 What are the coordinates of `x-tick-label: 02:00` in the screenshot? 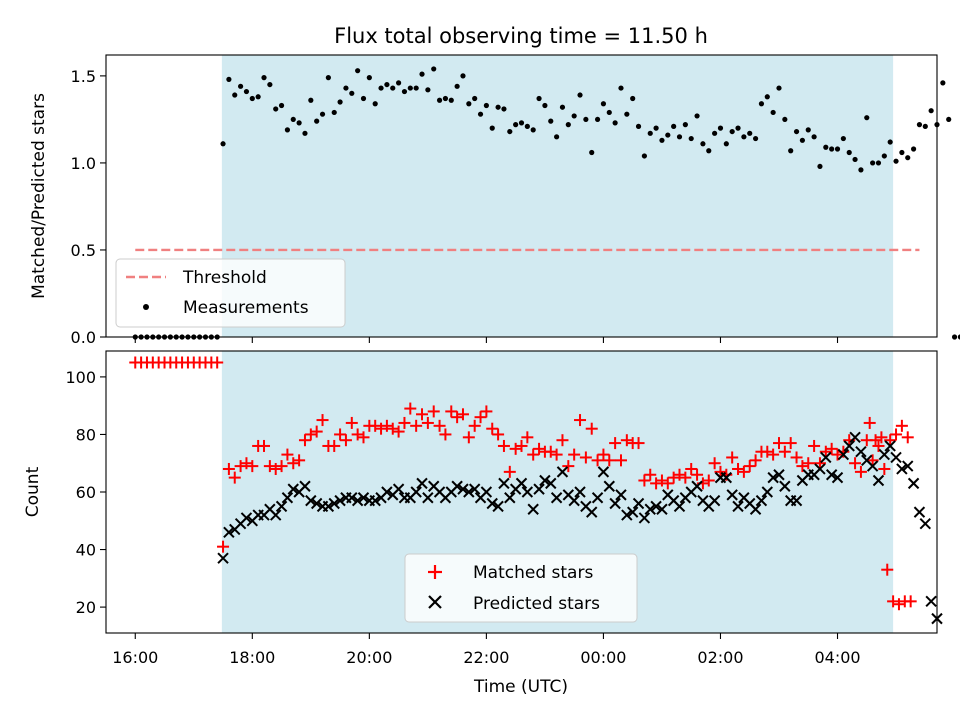 It's located at (720, 657).